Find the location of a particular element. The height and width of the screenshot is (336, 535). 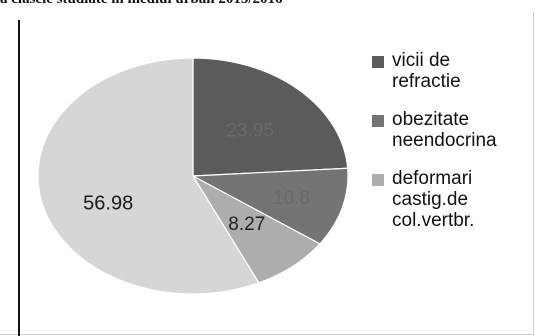

left-edge-line is located at coordinates (19, 178).